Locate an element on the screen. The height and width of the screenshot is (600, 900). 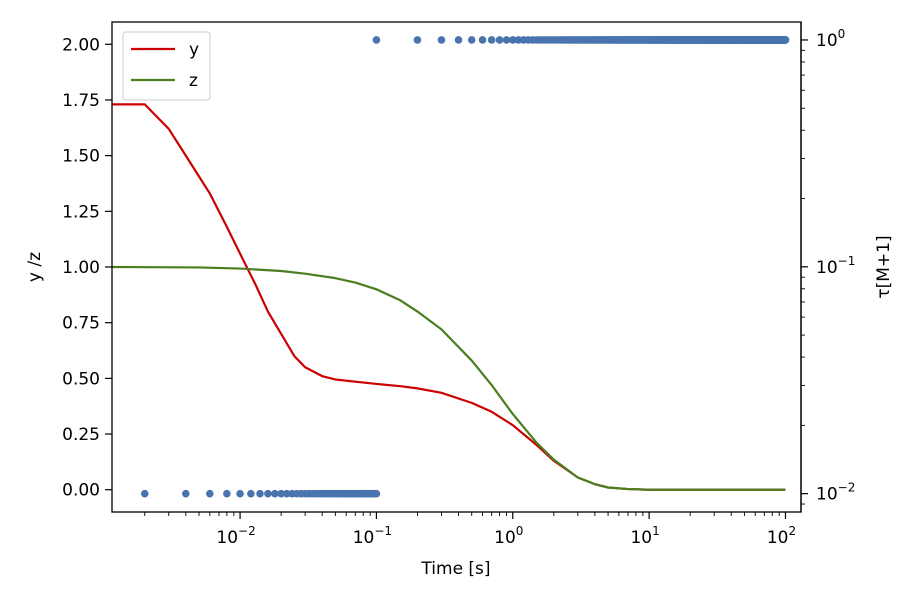
y-tick-label: 1.75 is located at coordinates (81, 101).